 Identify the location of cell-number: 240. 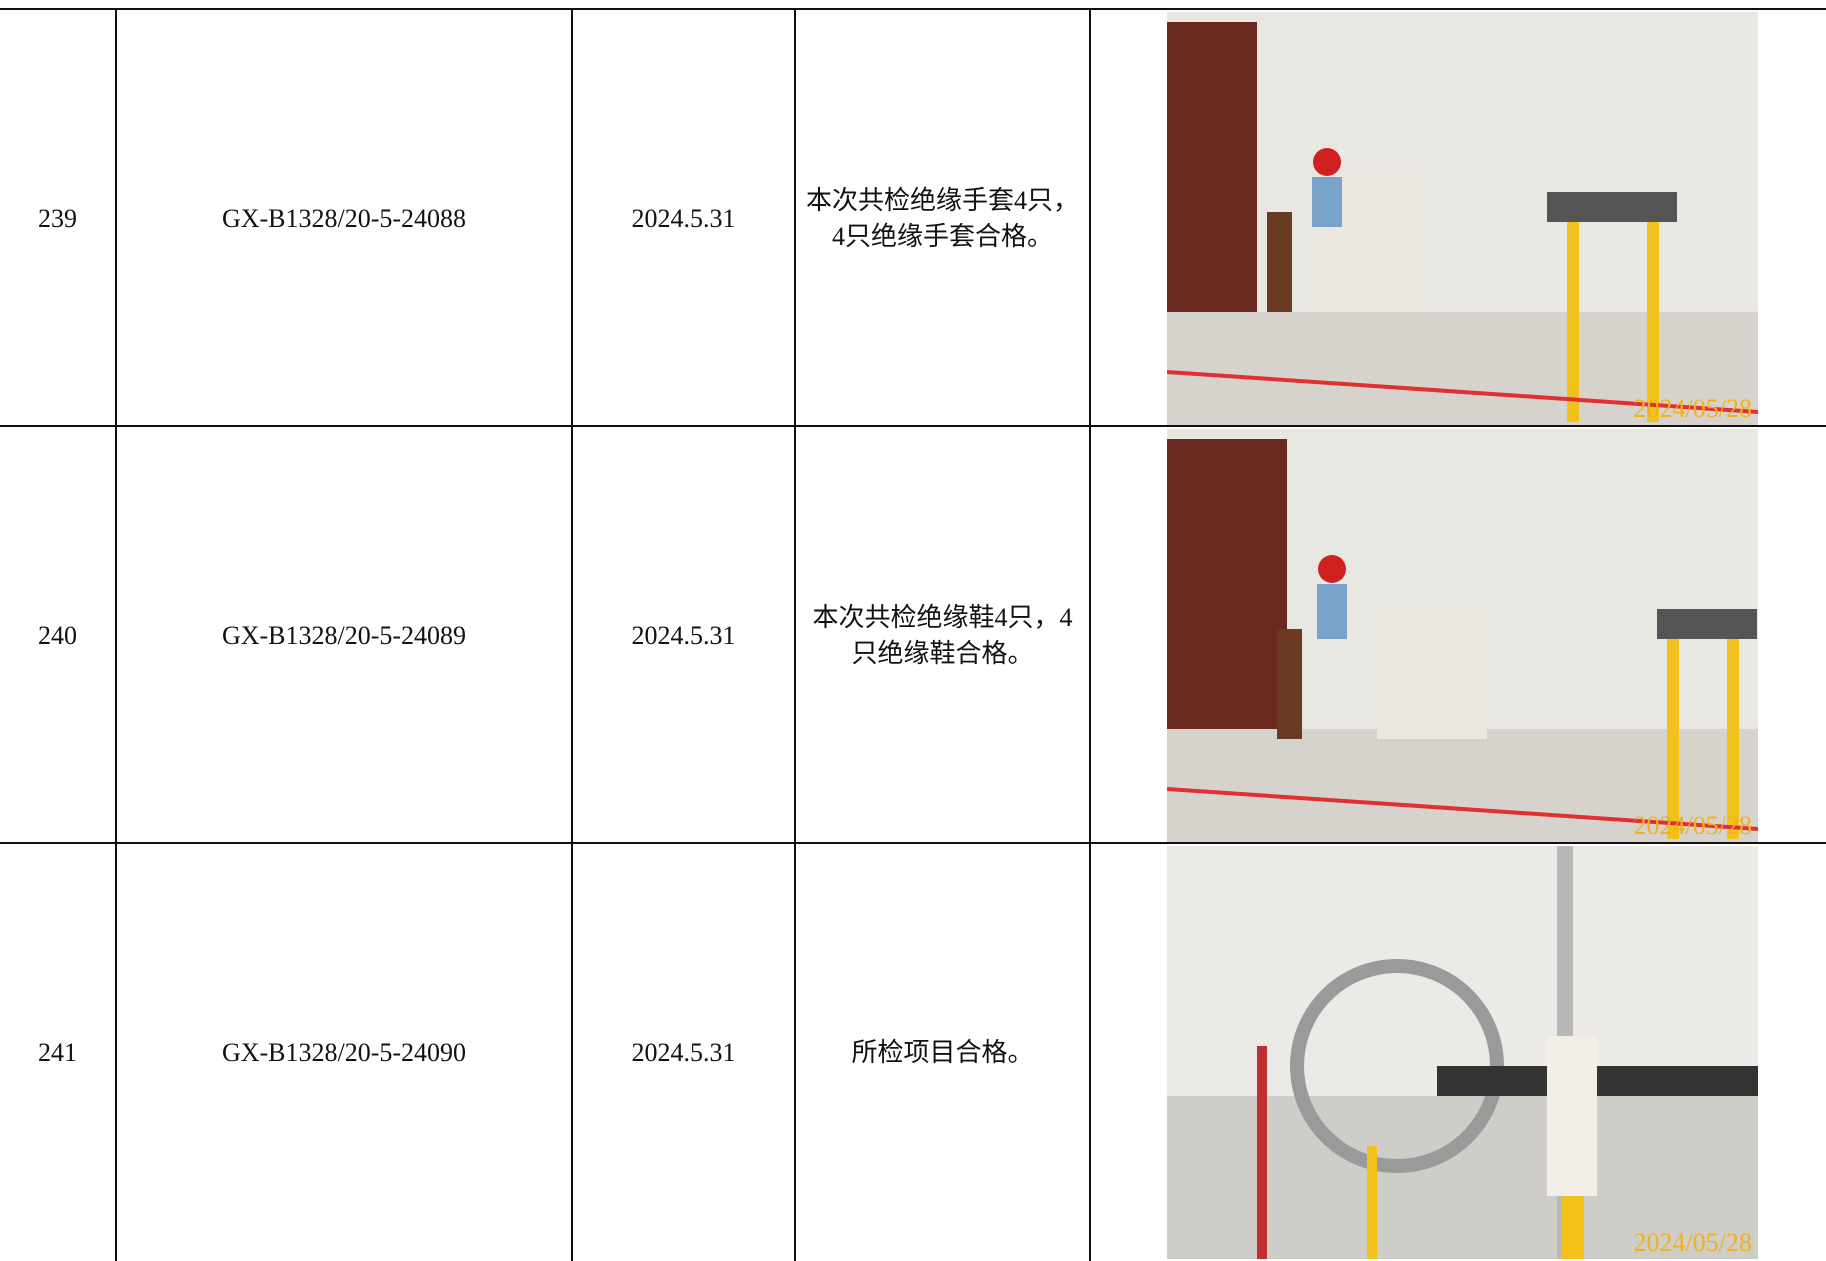
(57, 635).